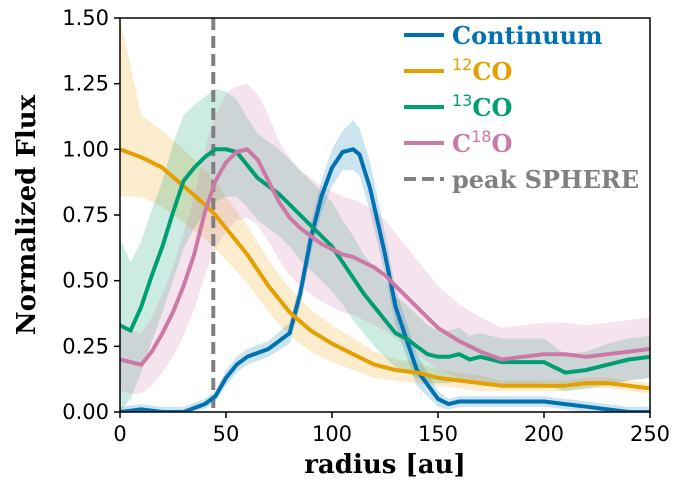 The image size is (699, 483). I want to click on x-tick-label: 0, so click(119, 434).